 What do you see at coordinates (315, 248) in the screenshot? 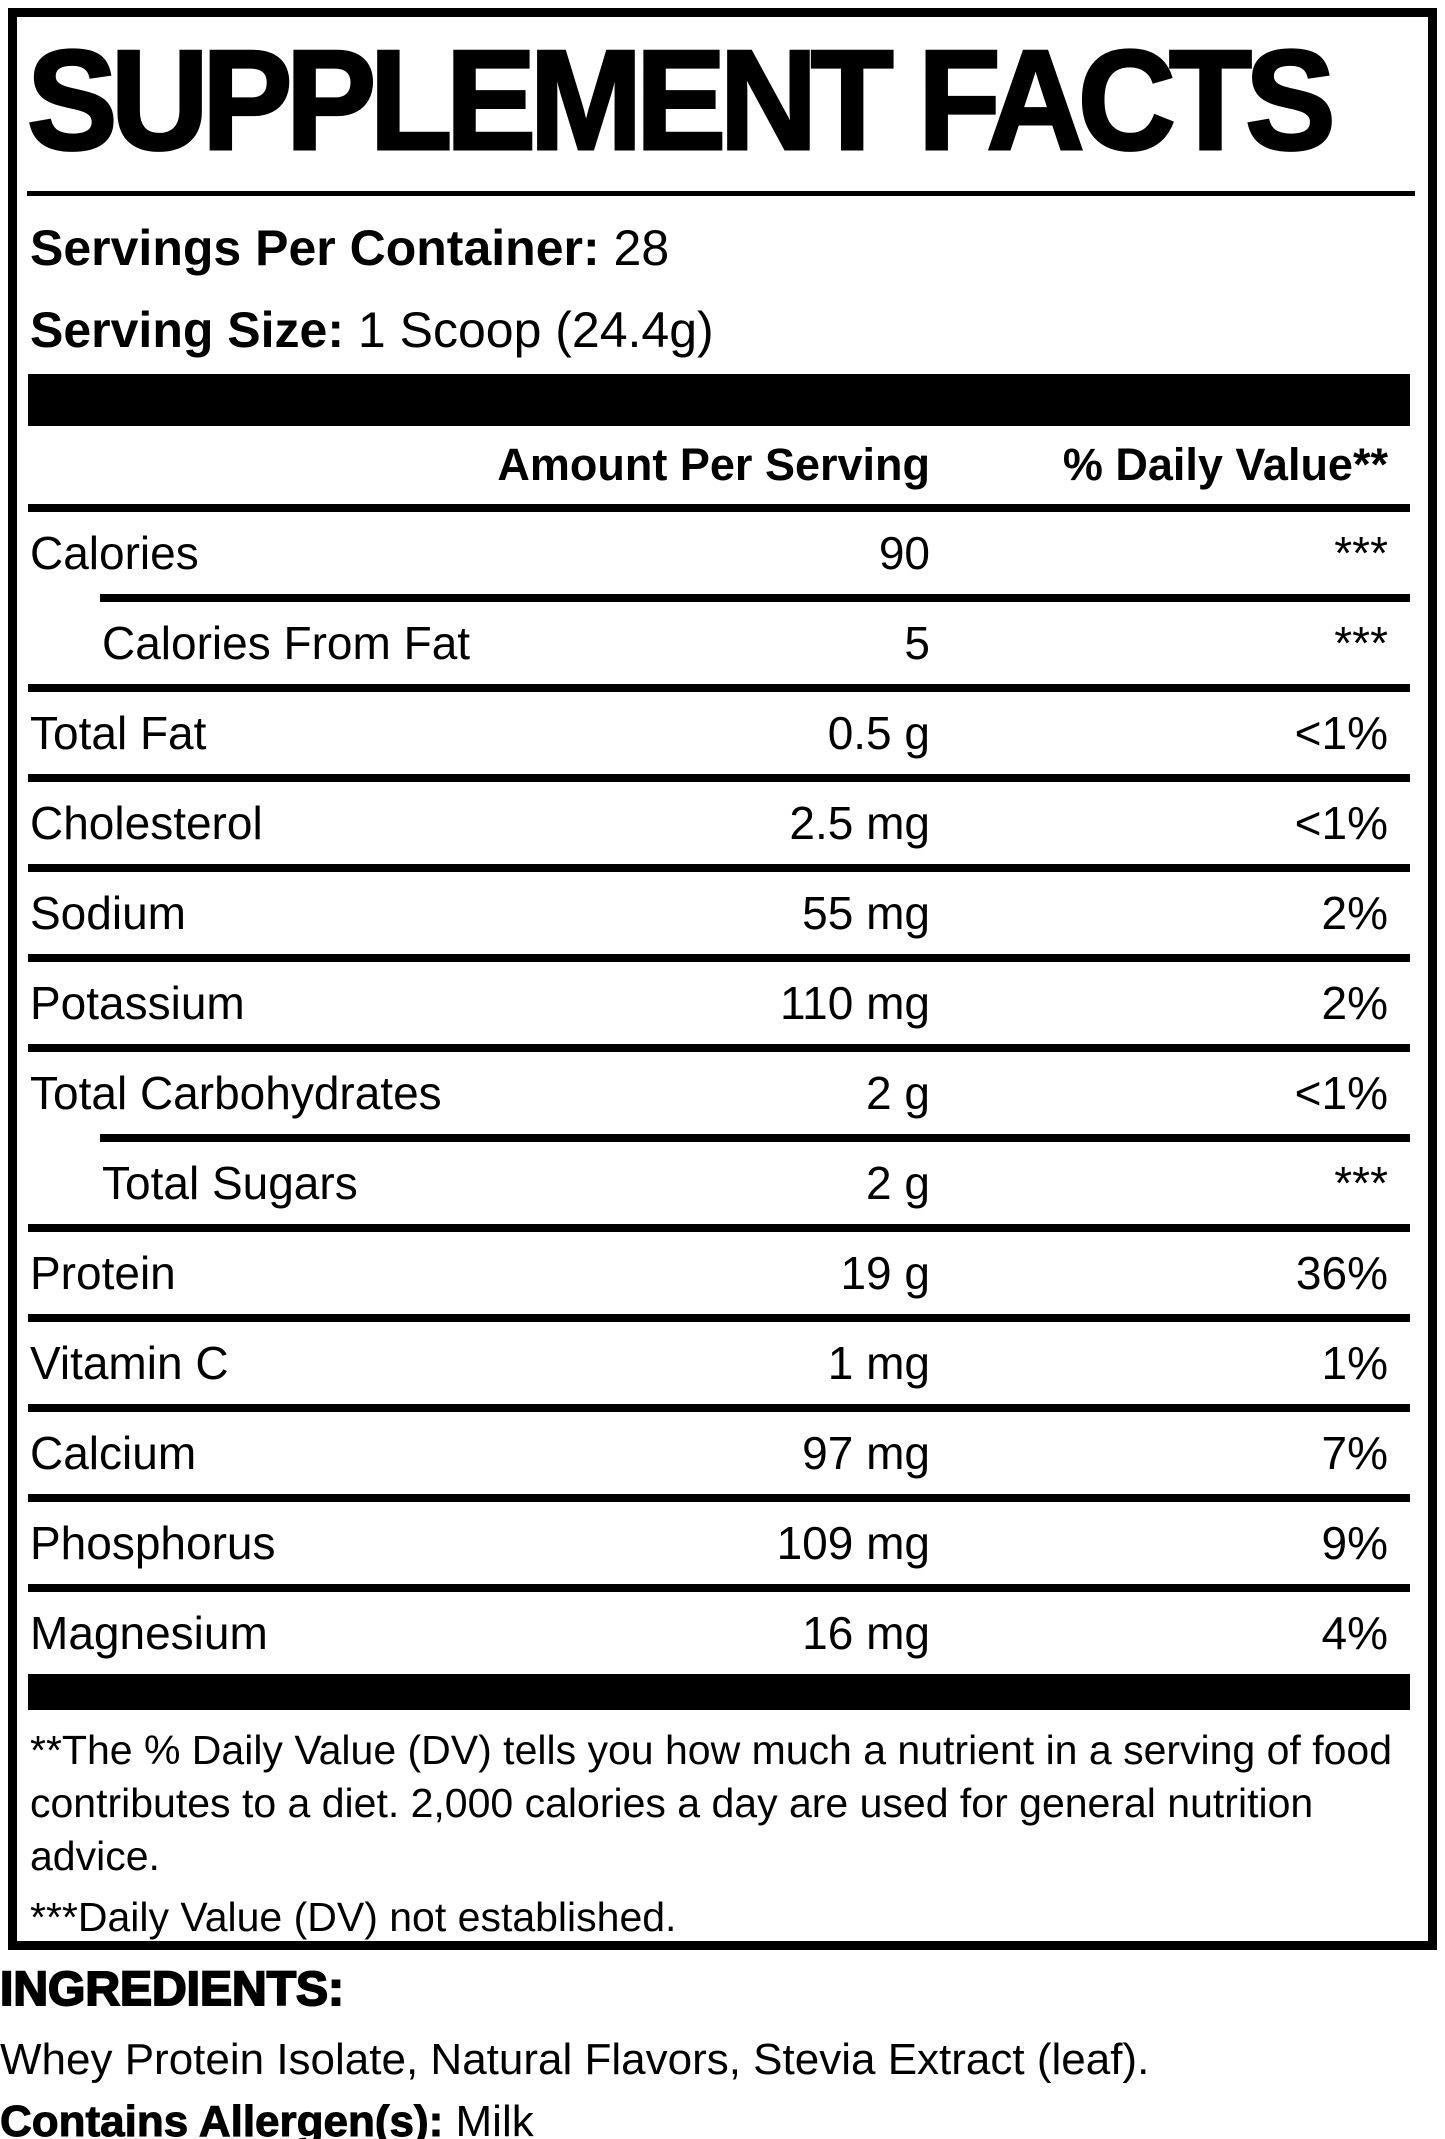
I see `servings-per-container-label: Servings Per Container:` at bounding box center [315, 248].